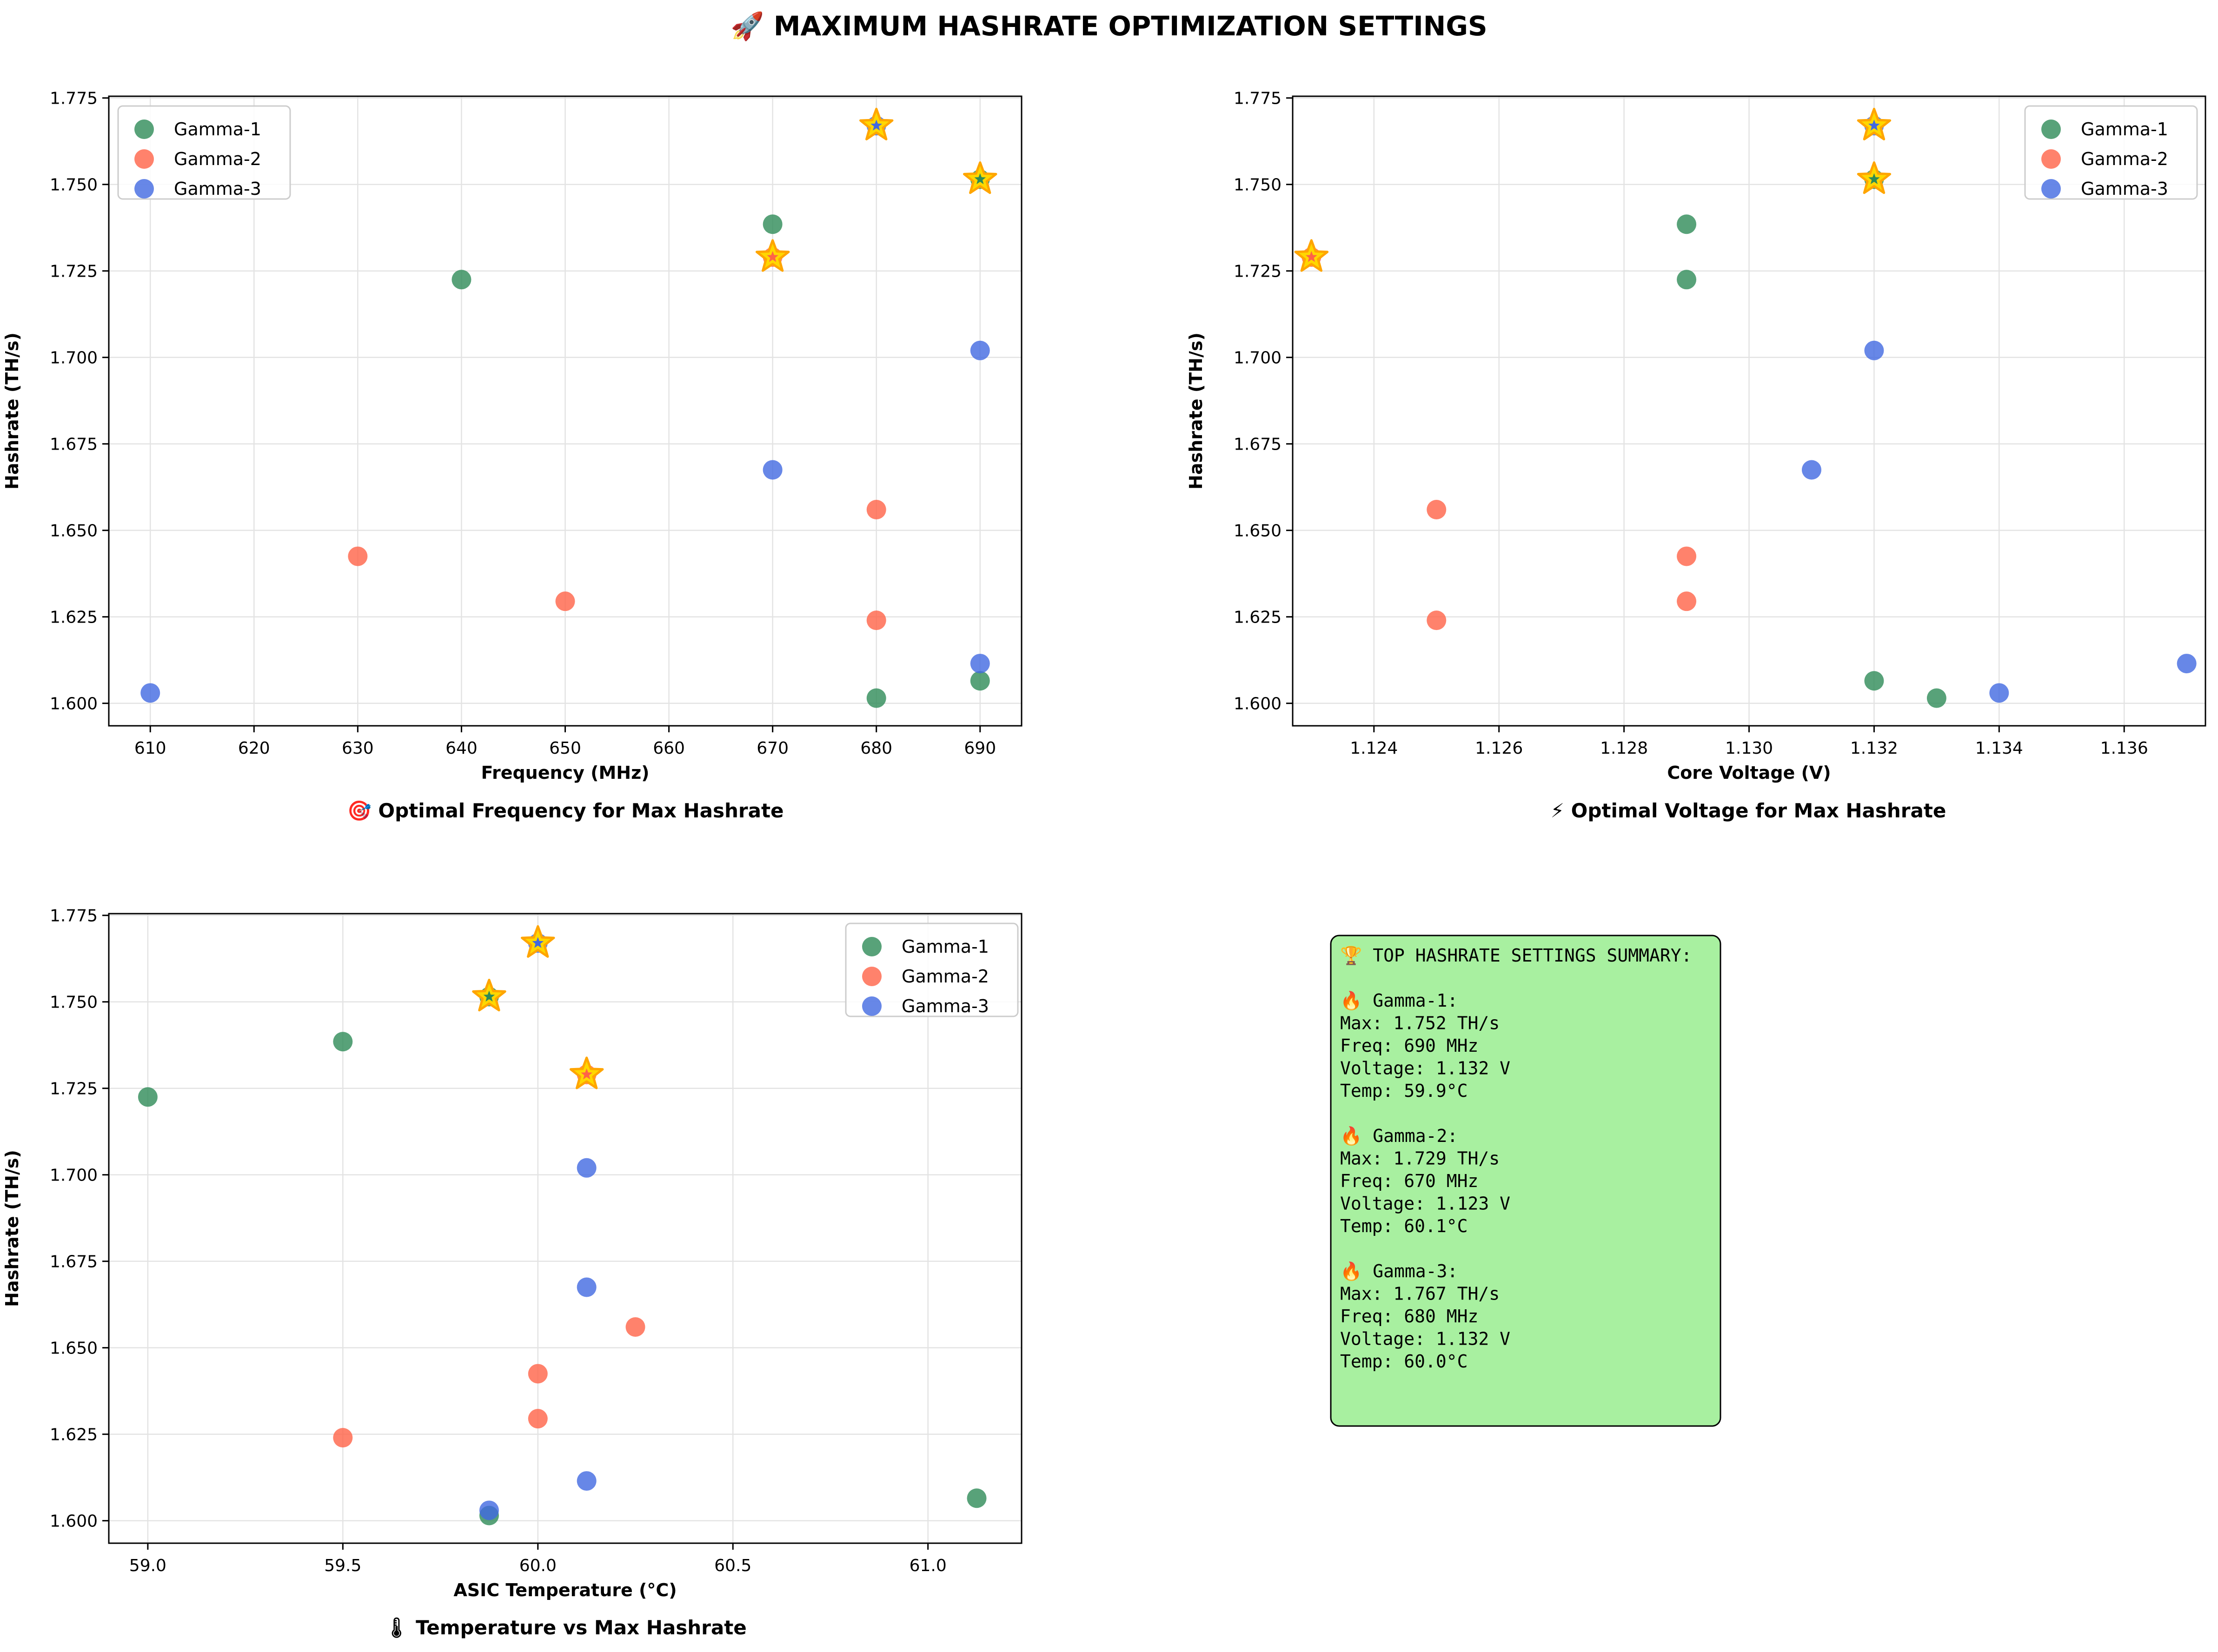  I want to click on figure-title: 🚀 MAXIMUM HASHRATE OPTIMIZATION SETTINGS, so click(1108, 26).